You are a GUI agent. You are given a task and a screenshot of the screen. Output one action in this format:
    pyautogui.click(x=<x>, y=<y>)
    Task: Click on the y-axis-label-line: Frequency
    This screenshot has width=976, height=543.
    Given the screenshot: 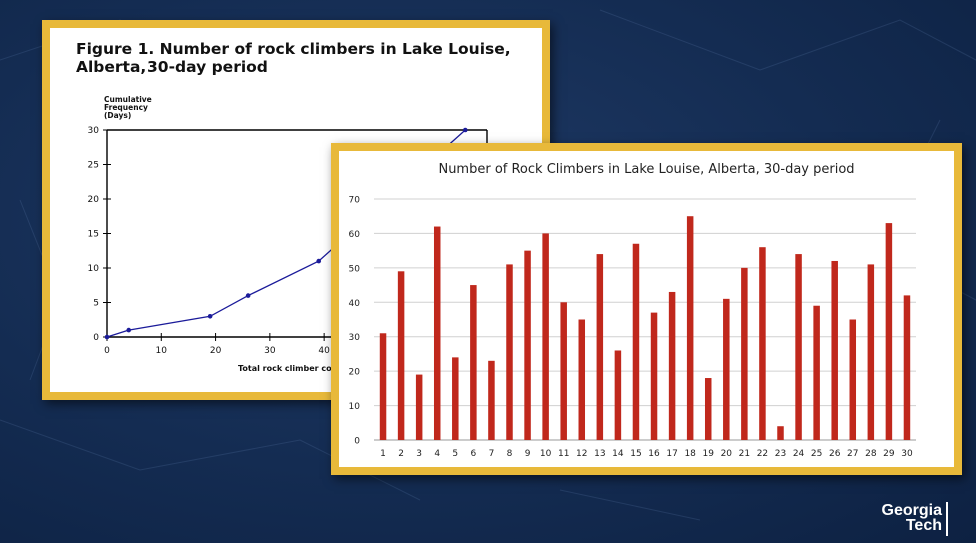 What is the action you would take?
    pyautogui.click(x=126, y=107)
    